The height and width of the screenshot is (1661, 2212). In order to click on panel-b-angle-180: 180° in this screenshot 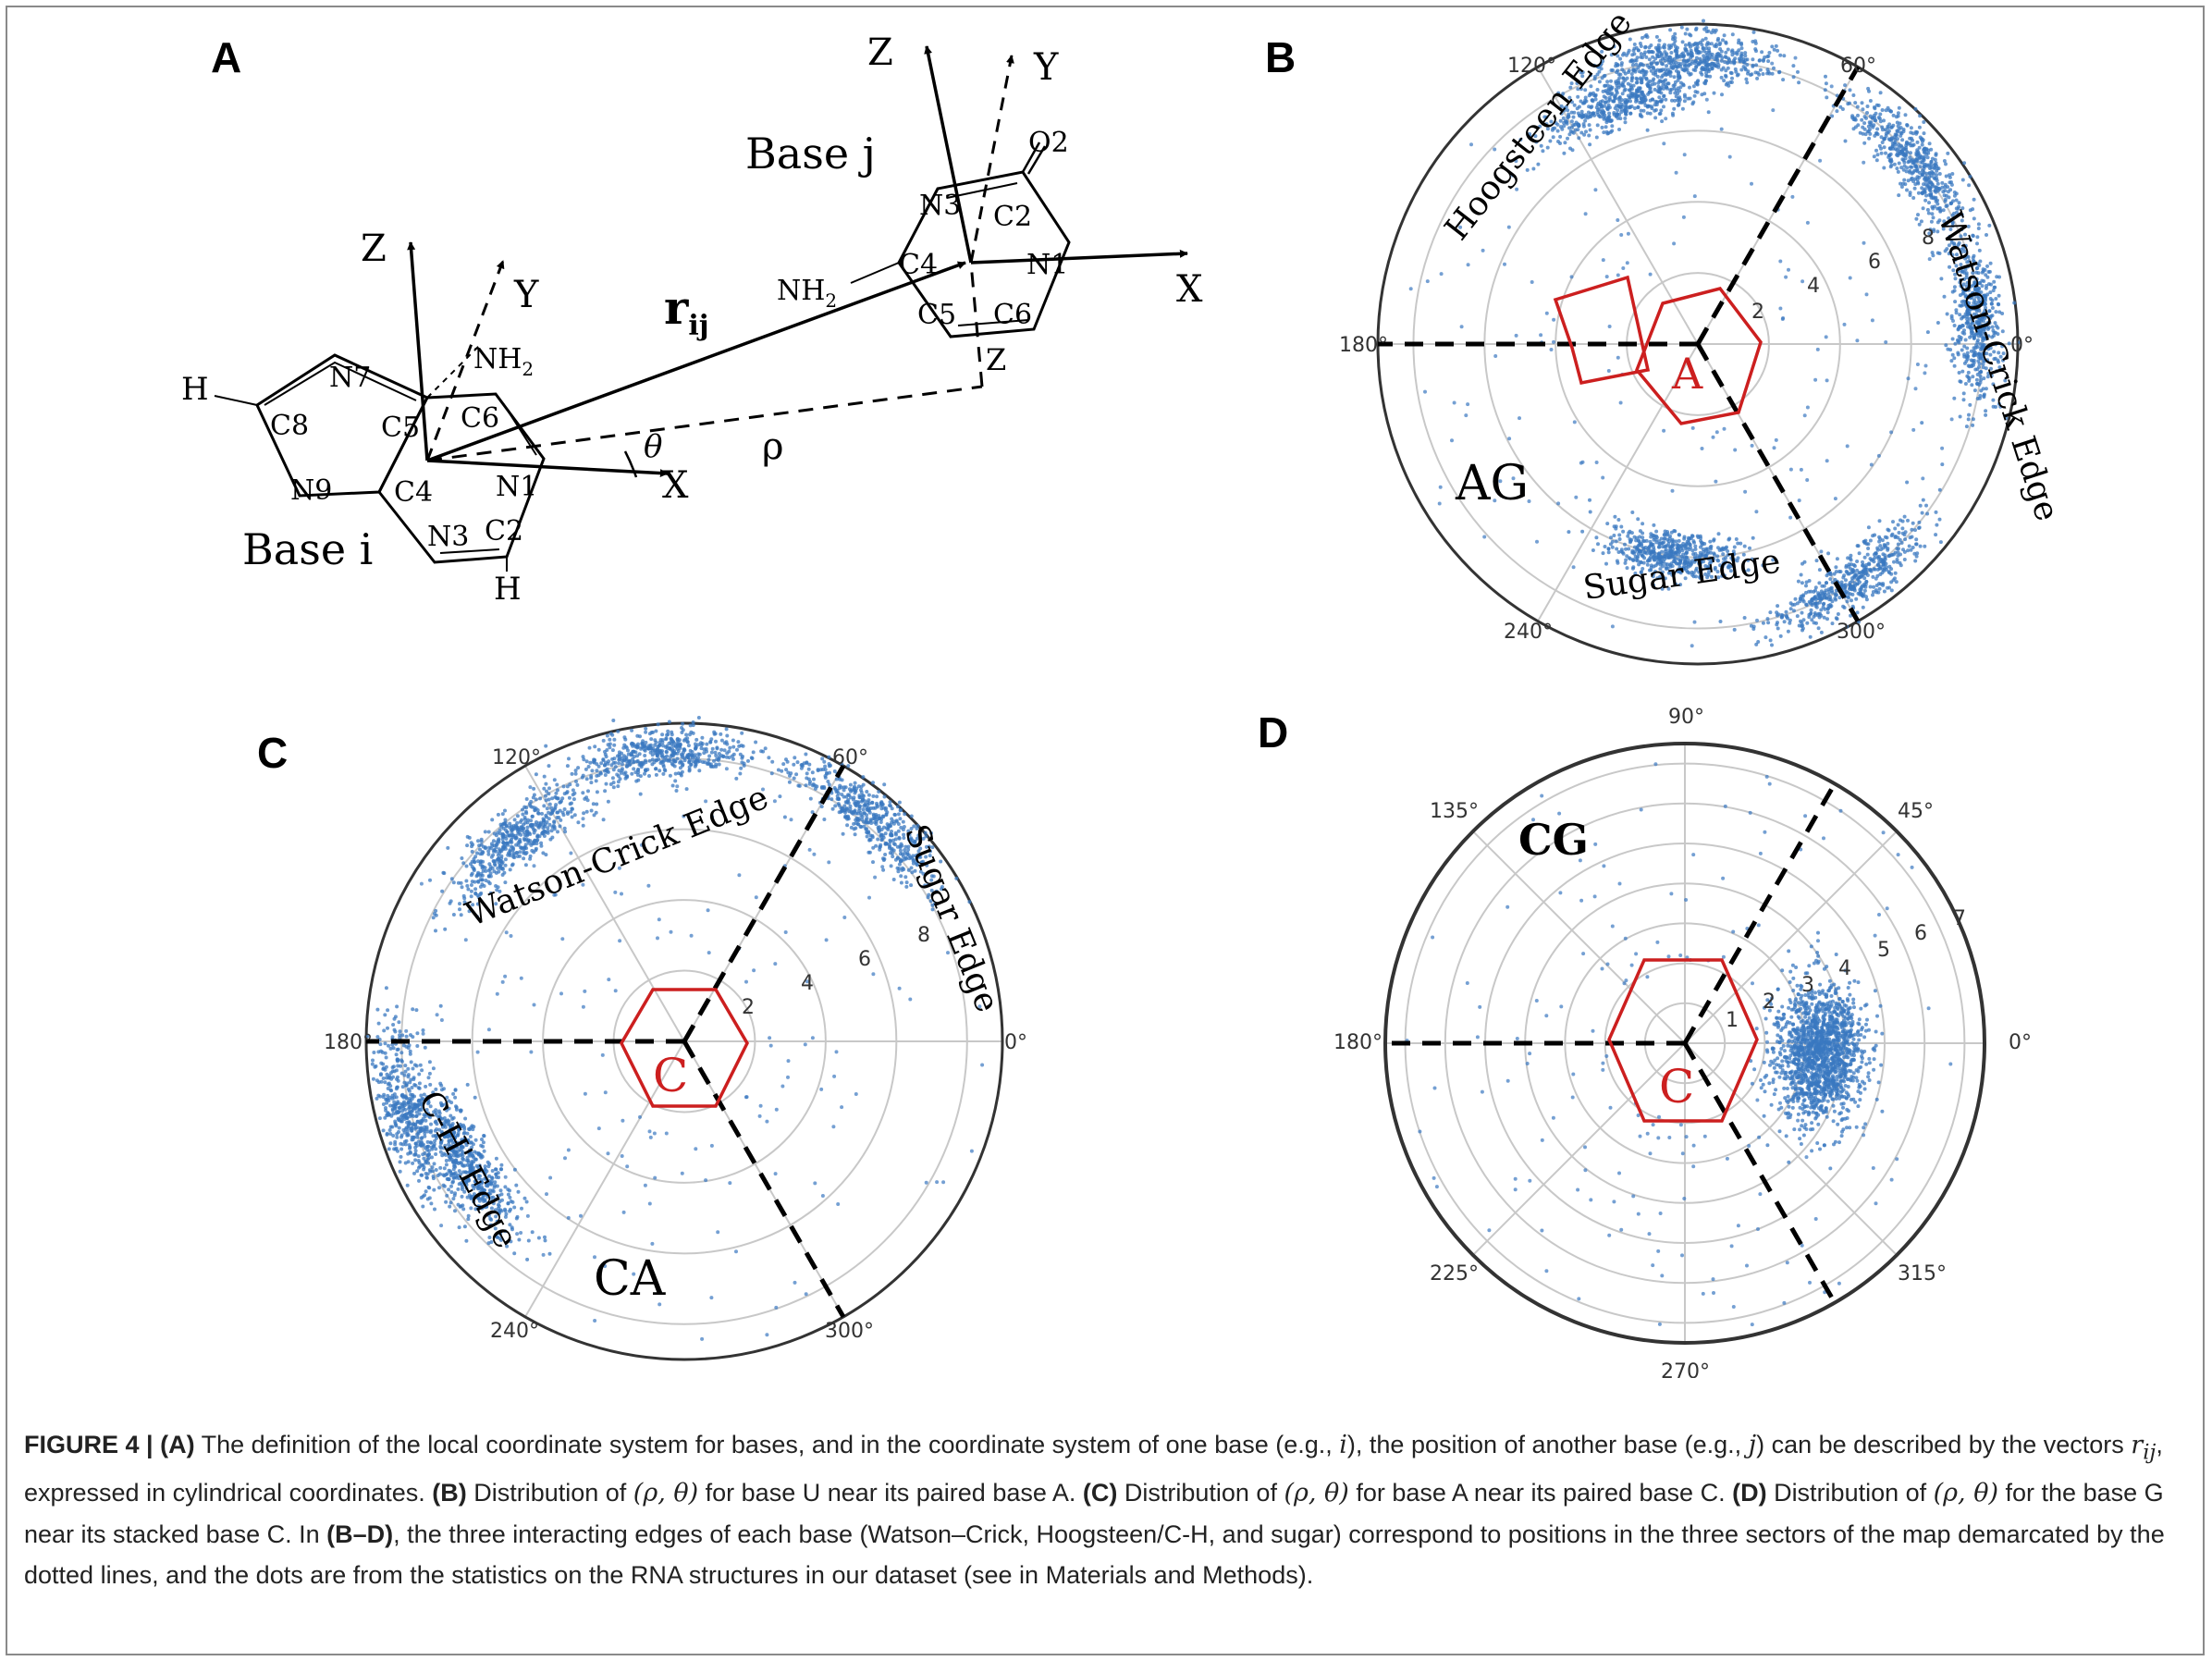, I will do `click(1364, 345)`.